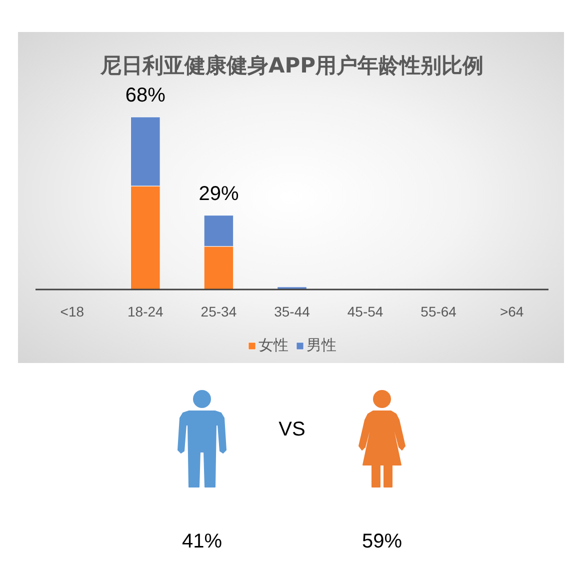 Image resolution: width=584 pixels, height=576 pixels. I want to click on x-tick-label: 55-64, so click(438, 312).